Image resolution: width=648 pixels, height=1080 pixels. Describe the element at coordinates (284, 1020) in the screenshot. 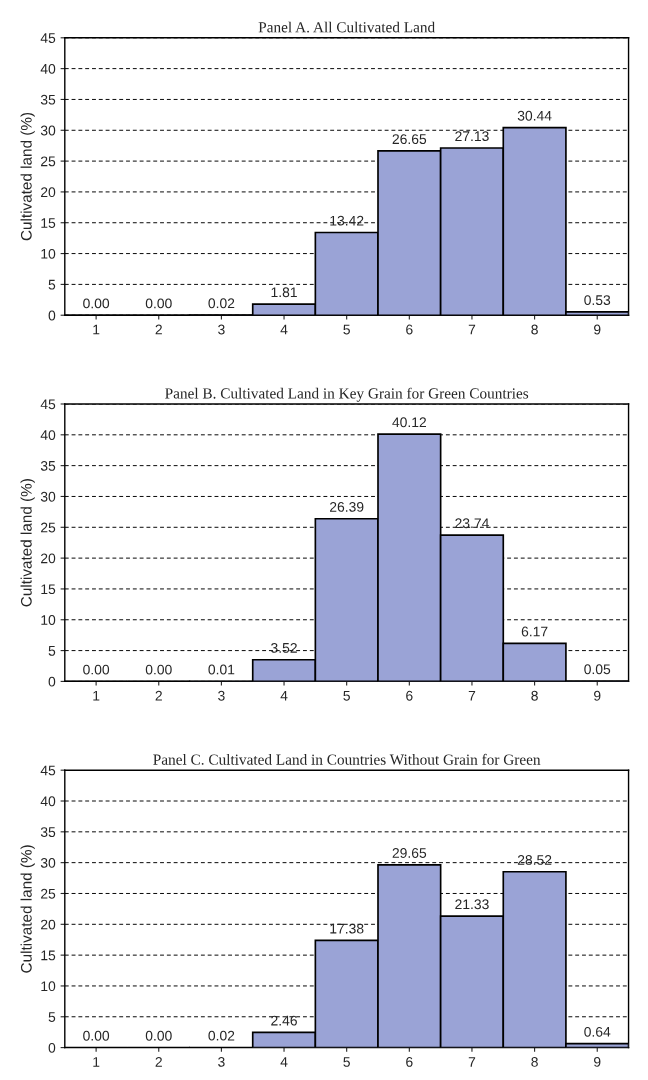

I see `data-label: 2.46` at that location.